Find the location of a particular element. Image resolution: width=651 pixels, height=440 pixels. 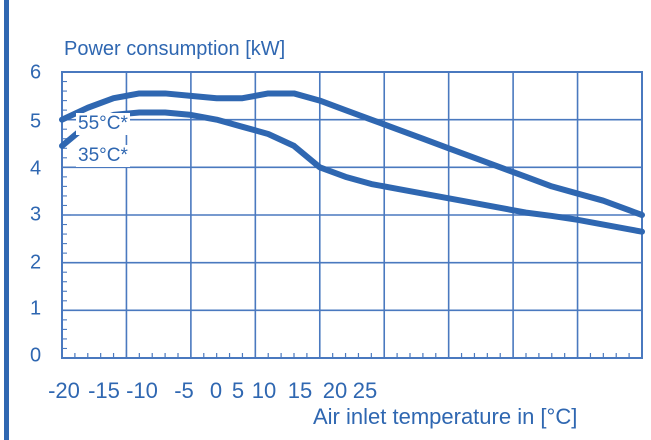

y-tick-label: 1 is located at coordinates (35, 308).